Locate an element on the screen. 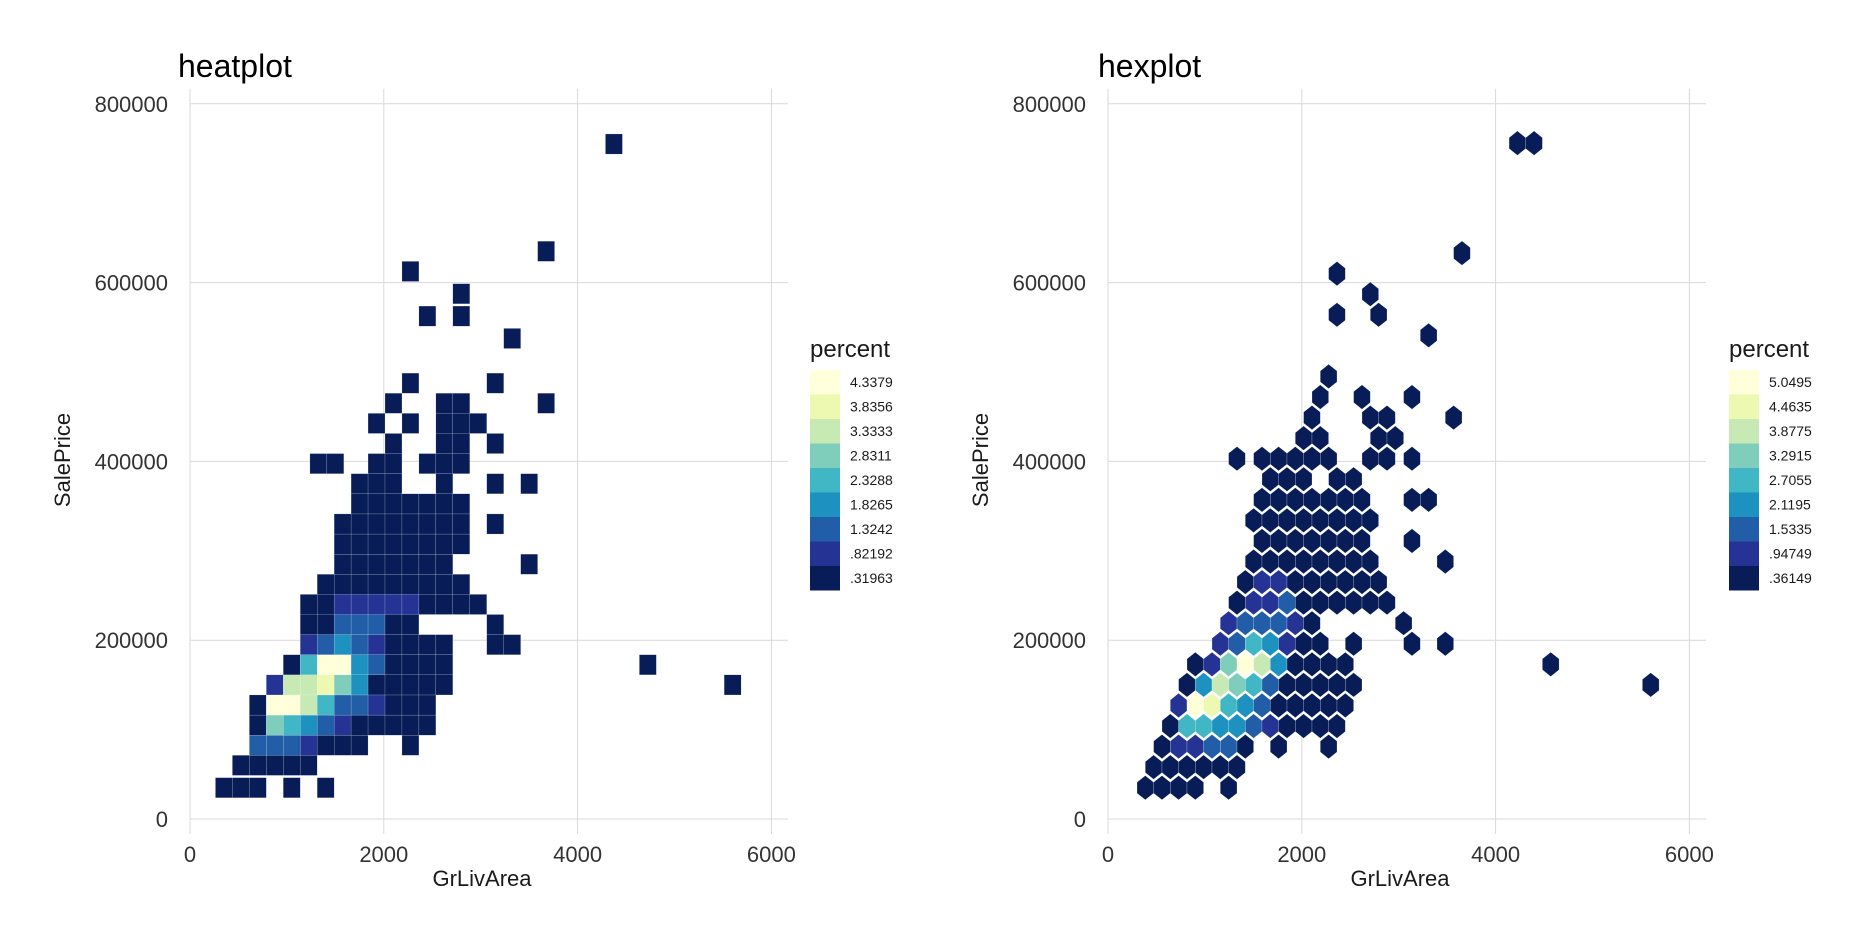 The width and height of the screenshot is (1862, 931). heatplot-legend-label: 3.3333 is located at coordinates (871, 431).